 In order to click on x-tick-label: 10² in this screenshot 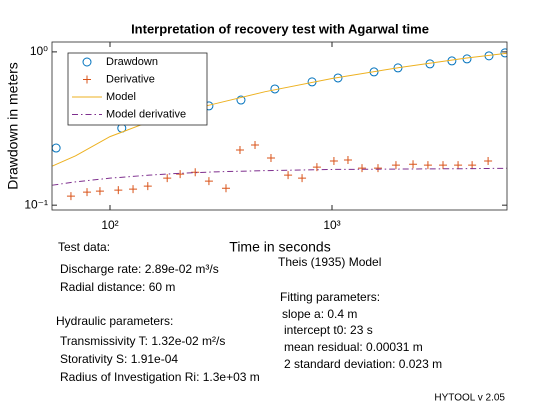, I will do `click(109, 225)`.